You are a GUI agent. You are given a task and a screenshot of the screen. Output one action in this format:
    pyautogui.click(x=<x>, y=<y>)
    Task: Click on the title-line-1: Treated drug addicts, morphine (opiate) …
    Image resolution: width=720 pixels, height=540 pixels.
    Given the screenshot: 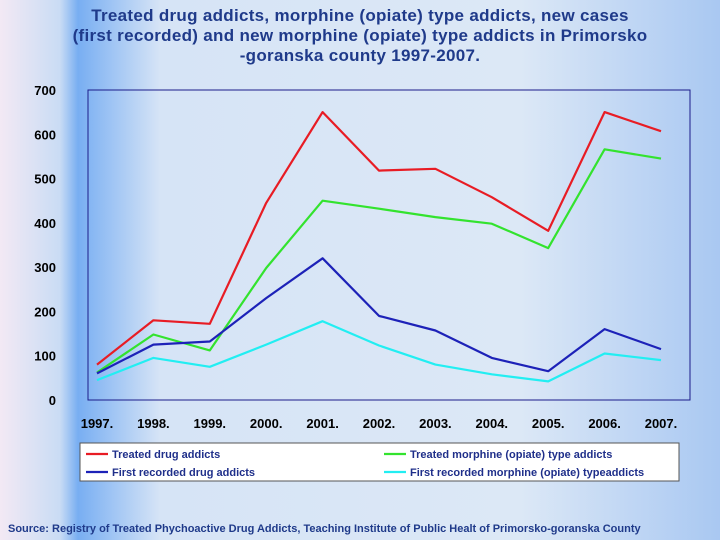 What is the action you would take?
    pyautogui.click(x=360, y=15)
    